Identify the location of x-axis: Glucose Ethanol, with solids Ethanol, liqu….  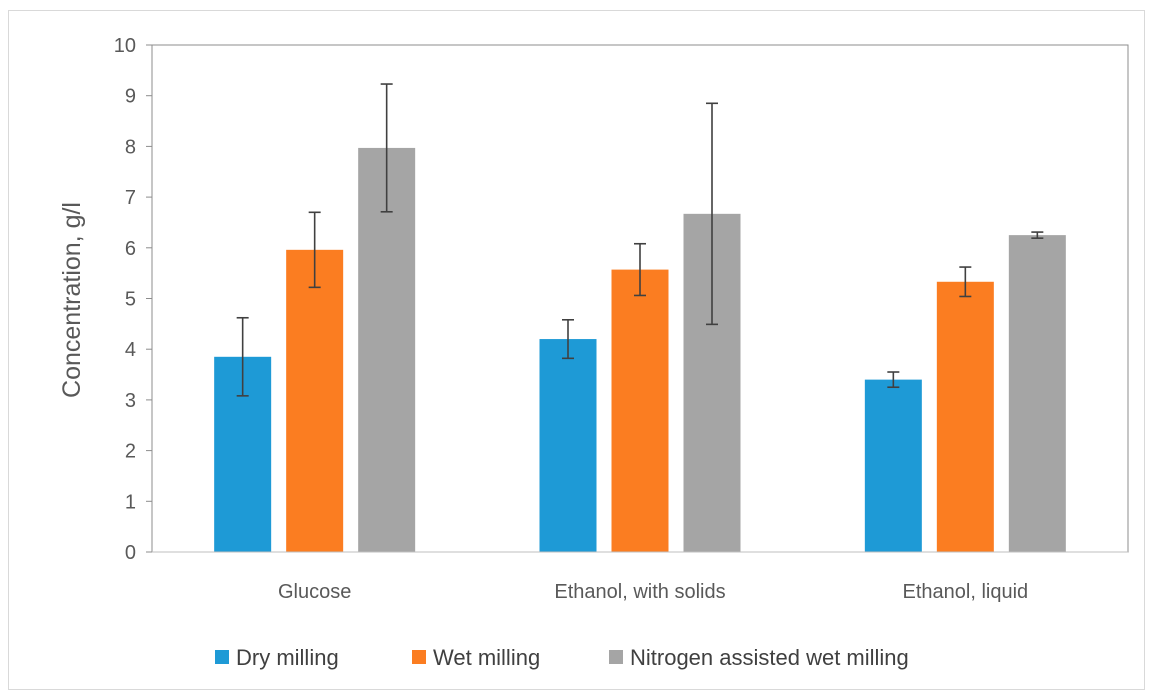
(640, 577).